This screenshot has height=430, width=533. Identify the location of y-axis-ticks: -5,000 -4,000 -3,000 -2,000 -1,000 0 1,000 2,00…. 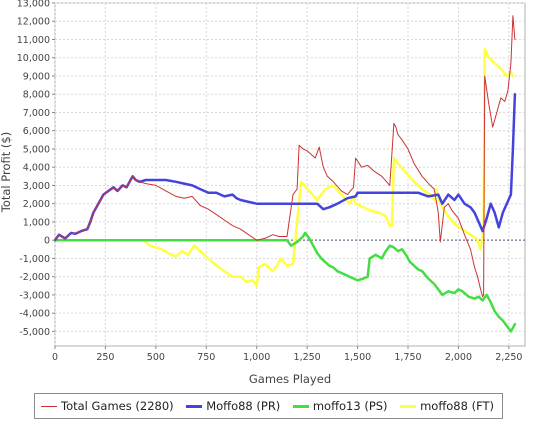
(36, 169).